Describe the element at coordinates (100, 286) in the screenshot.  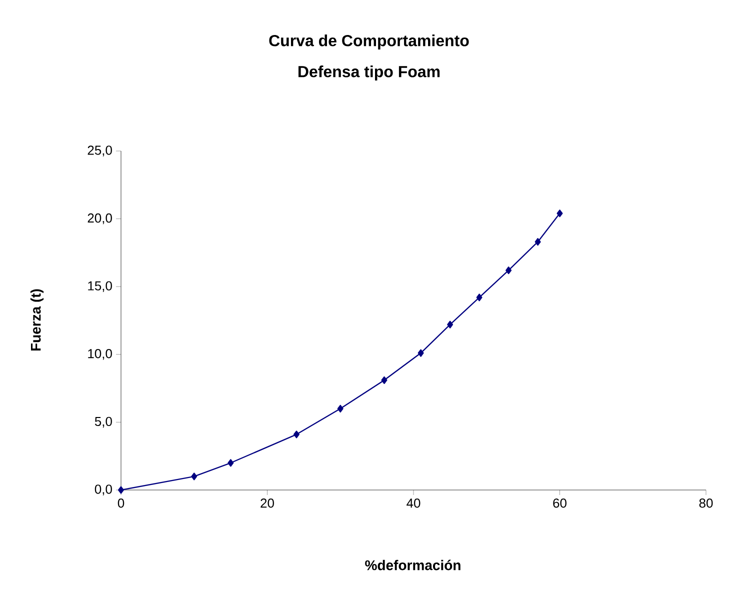
I see `y-tick-label: 15,0` at that location.